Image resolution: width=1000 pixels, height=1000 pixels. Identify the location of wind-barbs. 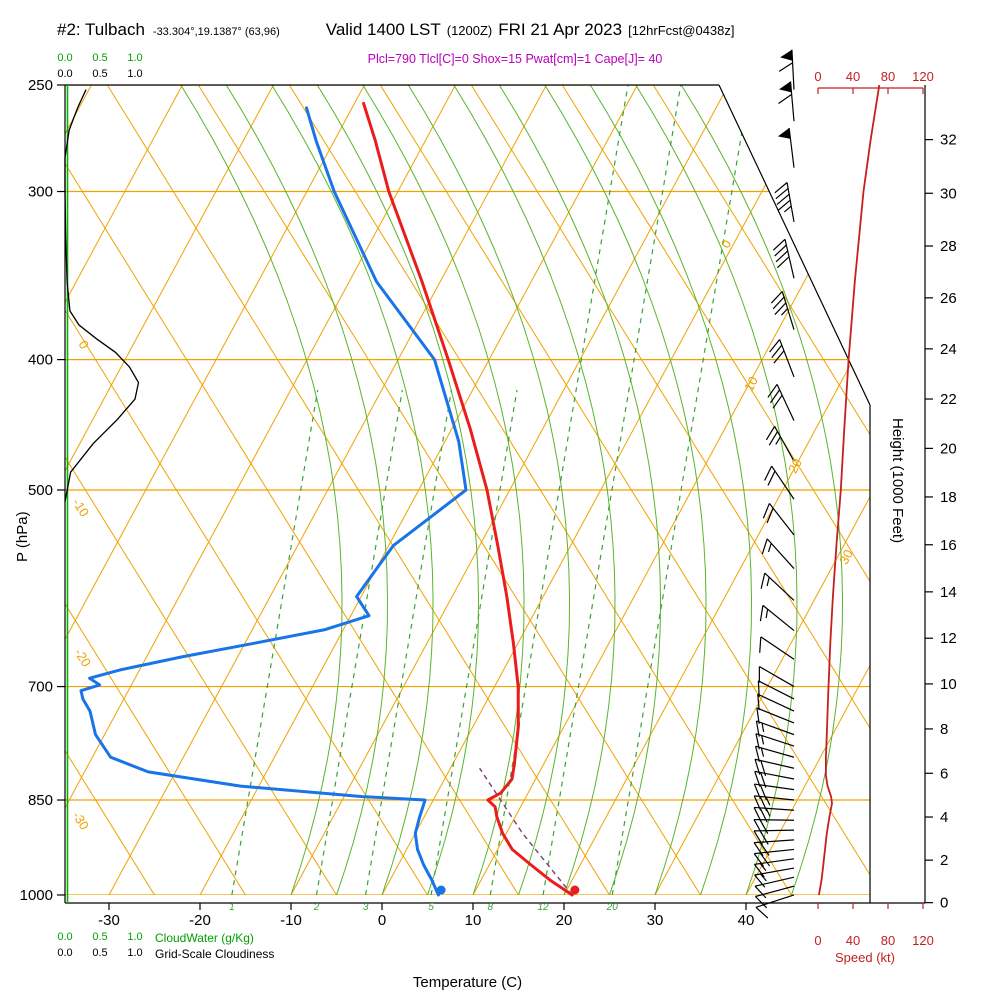
(774, 484).